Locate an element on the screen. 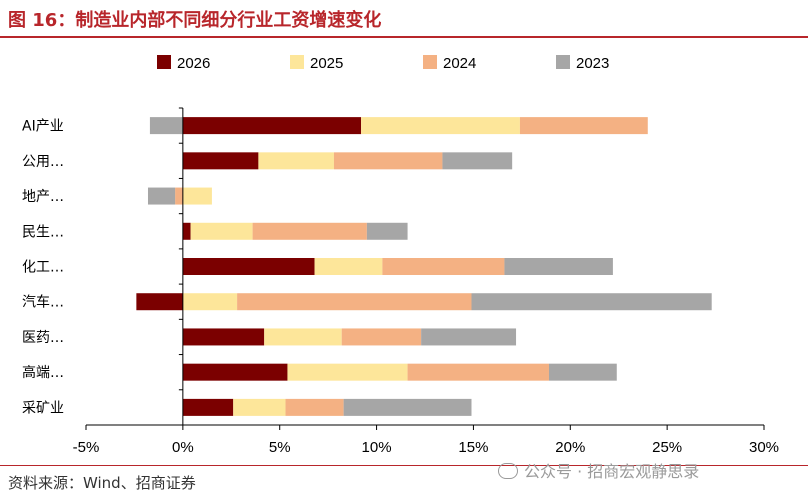 Image resolution: width=808 pixels, height=498 pixels. legend-swatch-2025 is located at coordinates (297, 62).